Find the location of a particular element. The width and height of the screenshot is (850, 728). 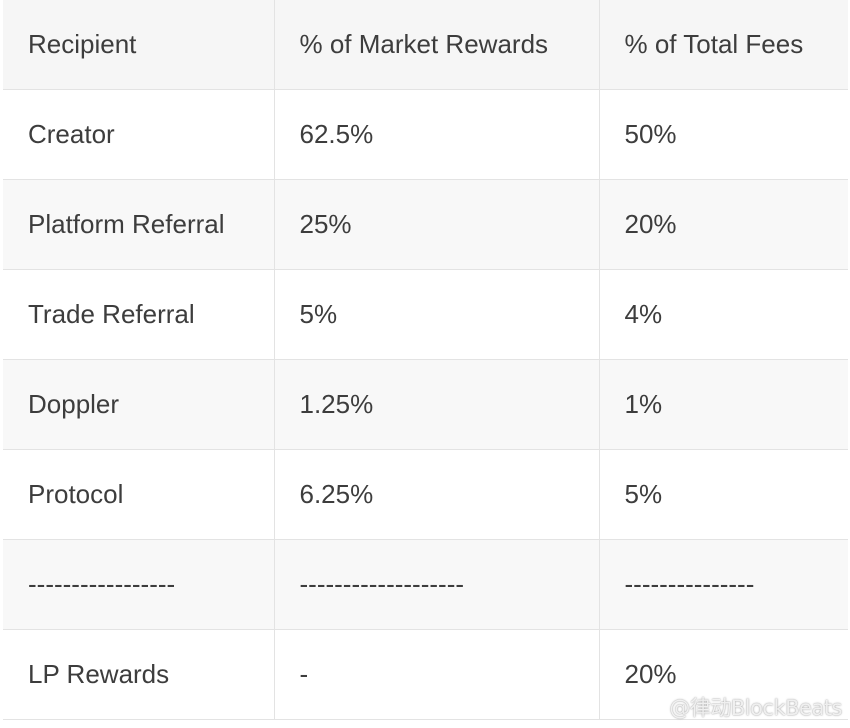

cell-market-rewards: - is located at coordinates (436, 674).